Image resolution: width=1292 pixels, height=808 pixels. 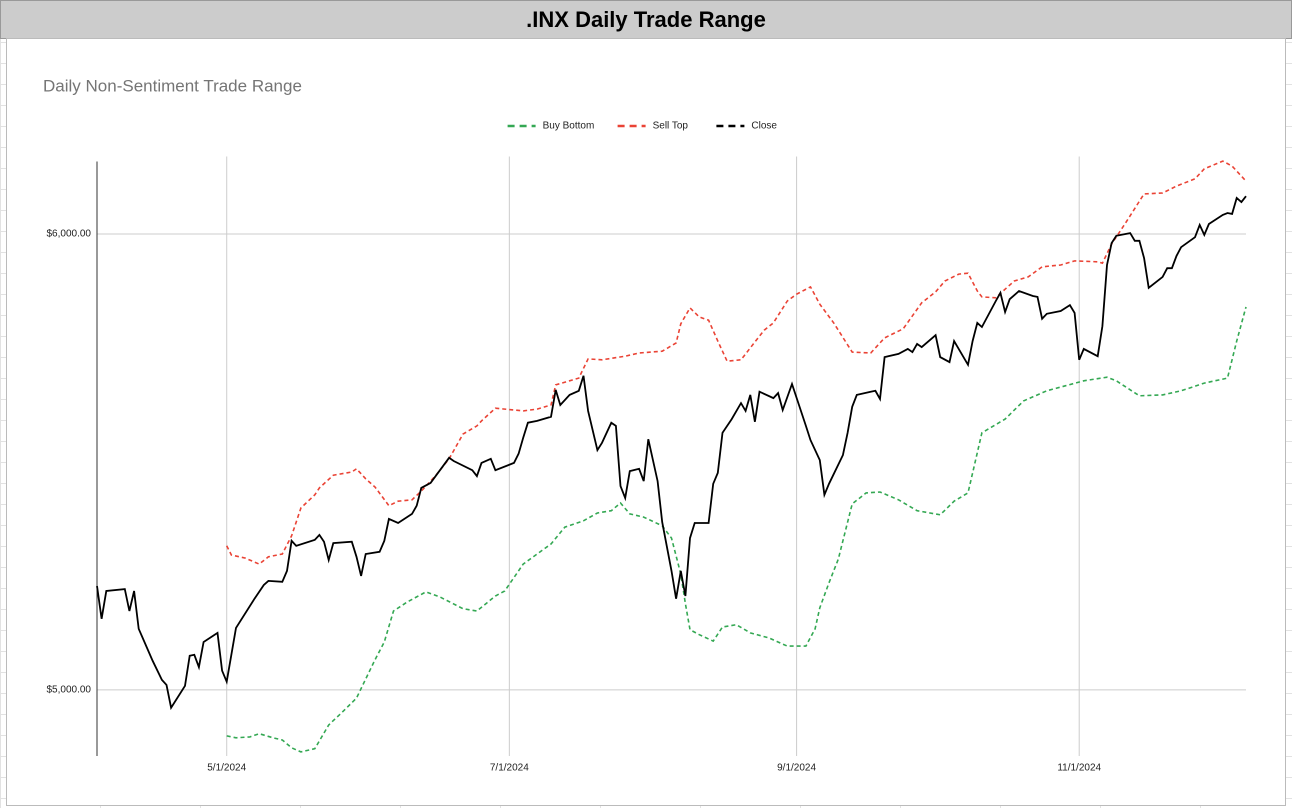 What do you see at coordinates (646, 19) in the screenshot?
I see `sheet-title-bar: .INX Daily Trade Range` at bounding box center [646, 19].